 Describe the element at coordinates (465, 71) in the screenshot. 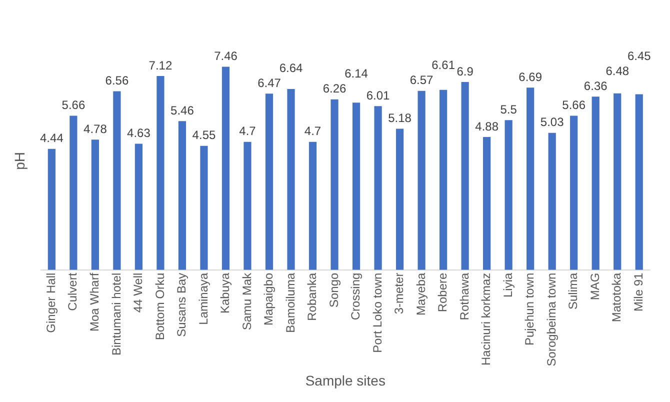

I see `data-label: 6.9` at that location.